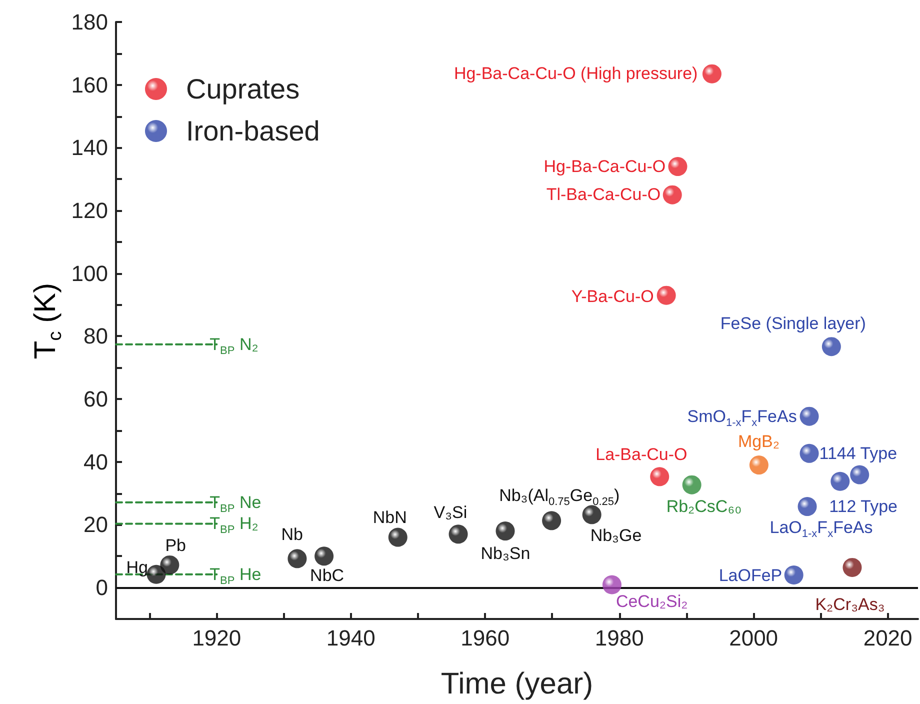  I want to click on annotation: Nb₃Ge, so click(616, 536).